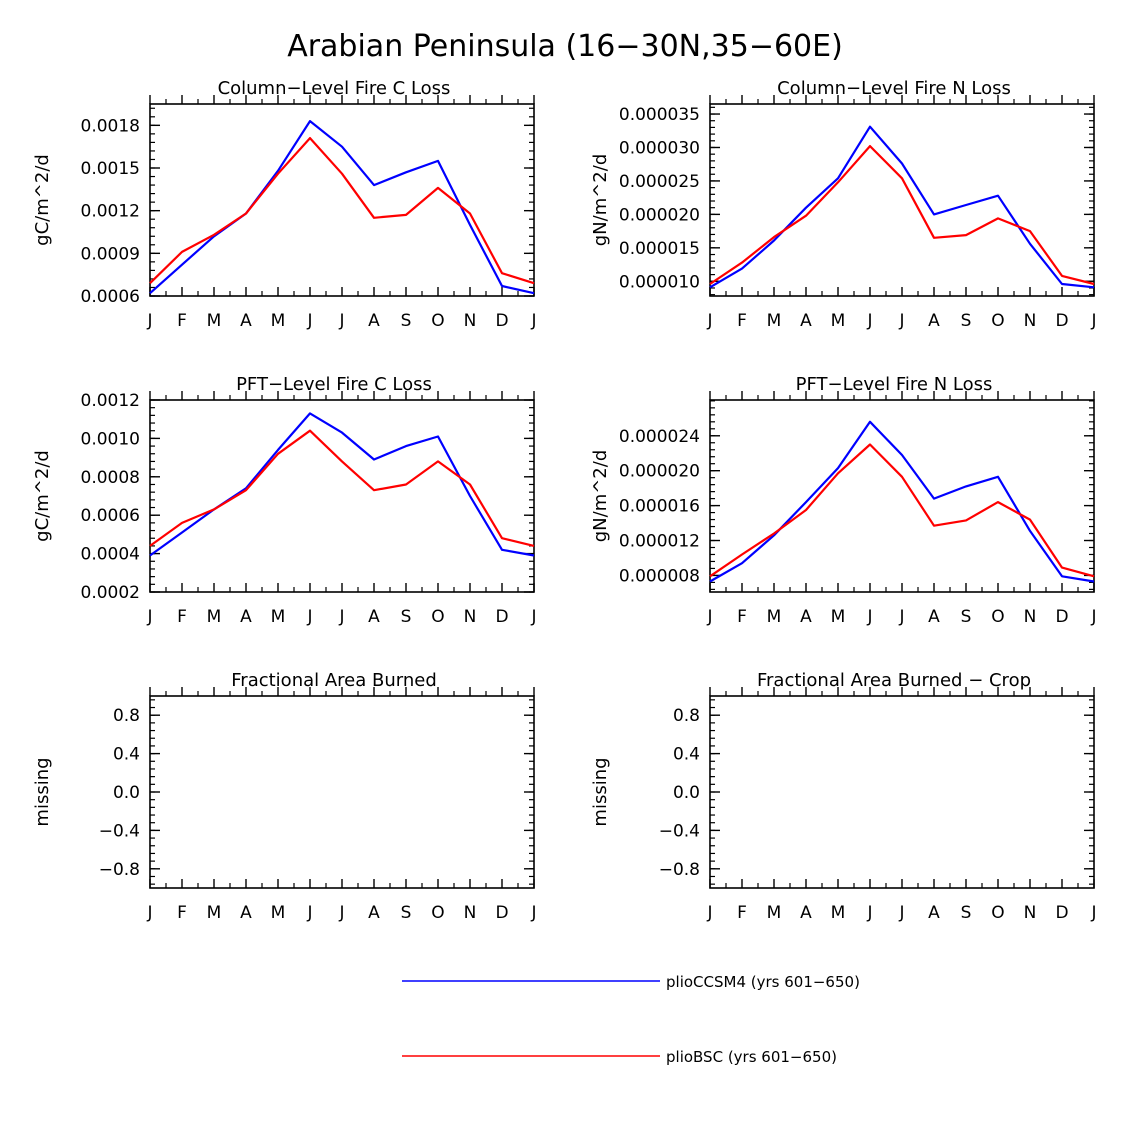  Describe the element at coordinates (110, 516) in the screenshot. I see `y-tick-label: 0.0006` at that location.